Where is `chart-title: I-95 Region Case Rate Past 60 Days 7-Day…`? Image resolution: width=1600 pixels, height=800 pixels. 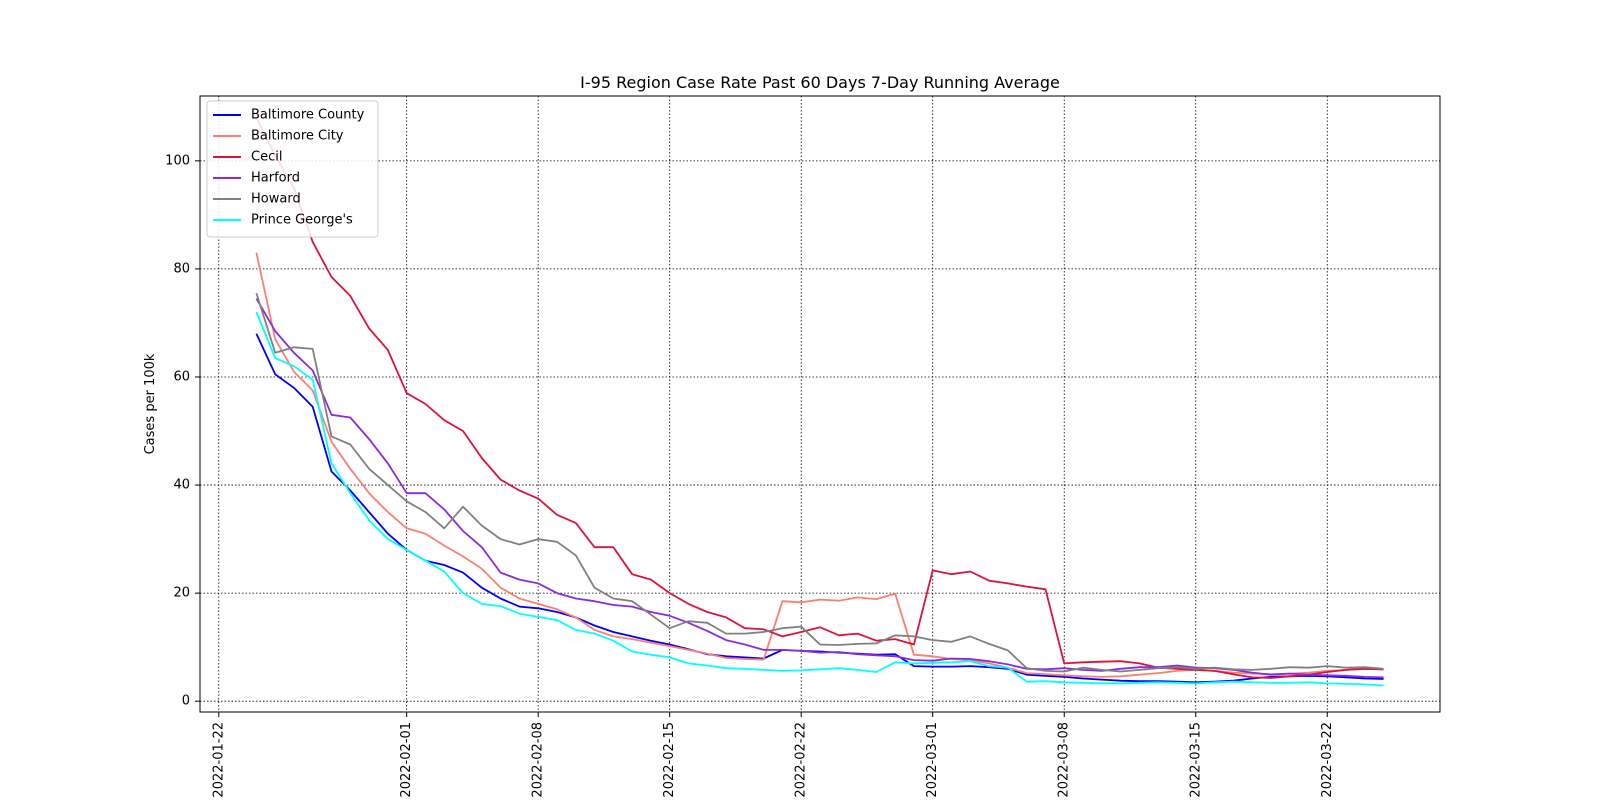
chart-title: I-95 Region Case Rate Past 60 Days 7-Day… is located at coordinates (820, 82).